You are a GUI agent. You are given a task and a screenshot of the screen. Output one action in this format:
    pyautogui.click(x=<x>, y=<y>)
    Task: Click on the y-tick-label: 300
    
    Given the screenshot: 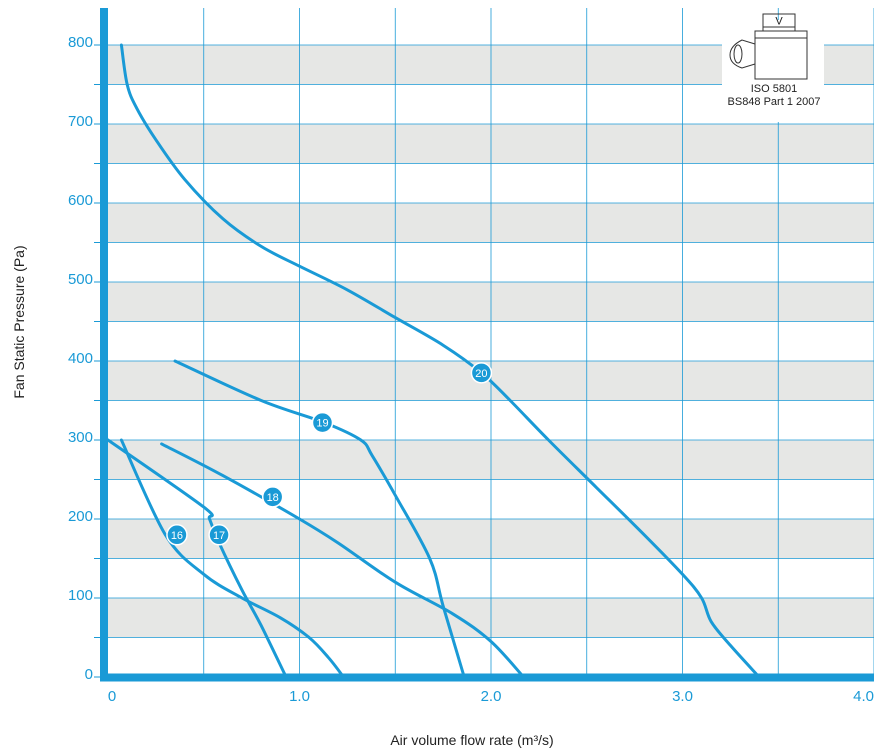 What is the action you would take?
    pyautogui.click(x=80, y=437)
    